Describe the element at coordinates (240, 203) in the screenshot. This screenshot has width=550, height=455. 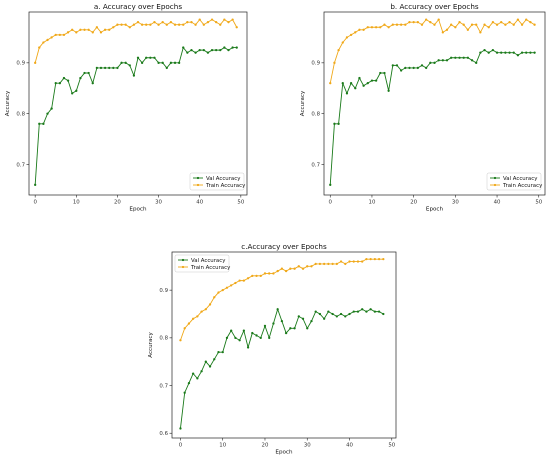
I see `x-tick-label: 50` at that location.